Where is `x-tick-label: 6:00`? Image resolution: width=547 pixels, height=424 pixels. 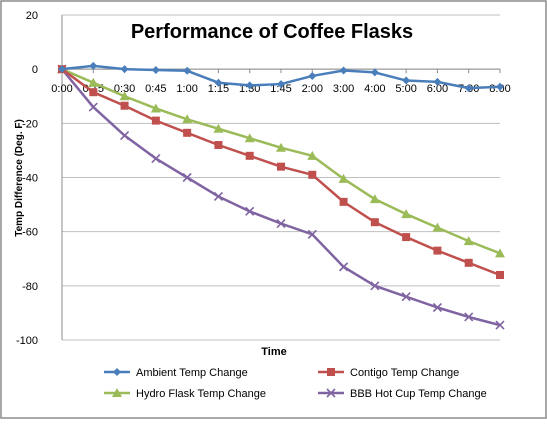 x-tick-label: 6:00 is located at coordinates (437, 89).